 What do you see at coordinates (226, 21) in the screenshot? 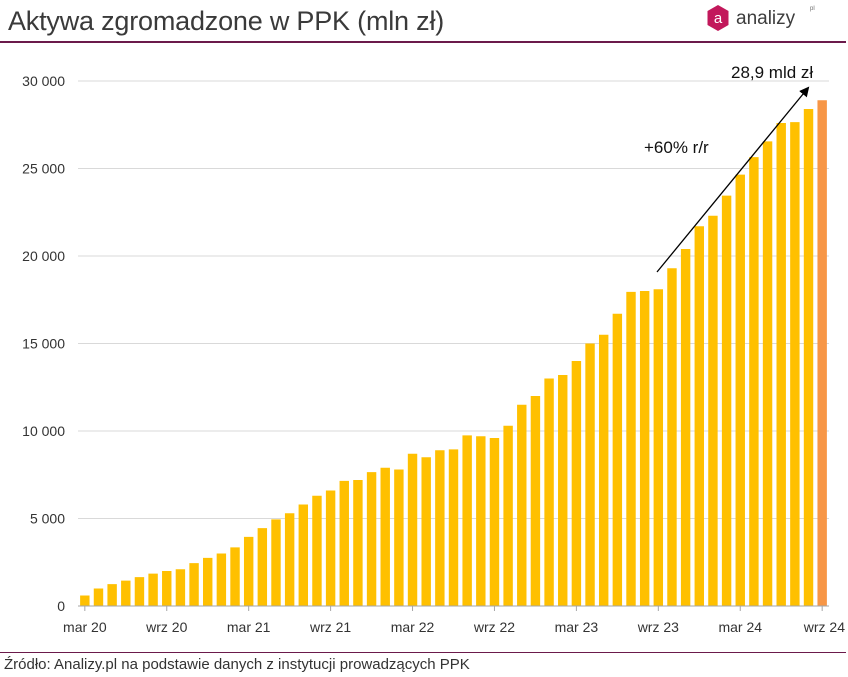
I see `chart-title: Aktywa zgromadzone w PPK (mln zł)` at bounding box center [226, 21].